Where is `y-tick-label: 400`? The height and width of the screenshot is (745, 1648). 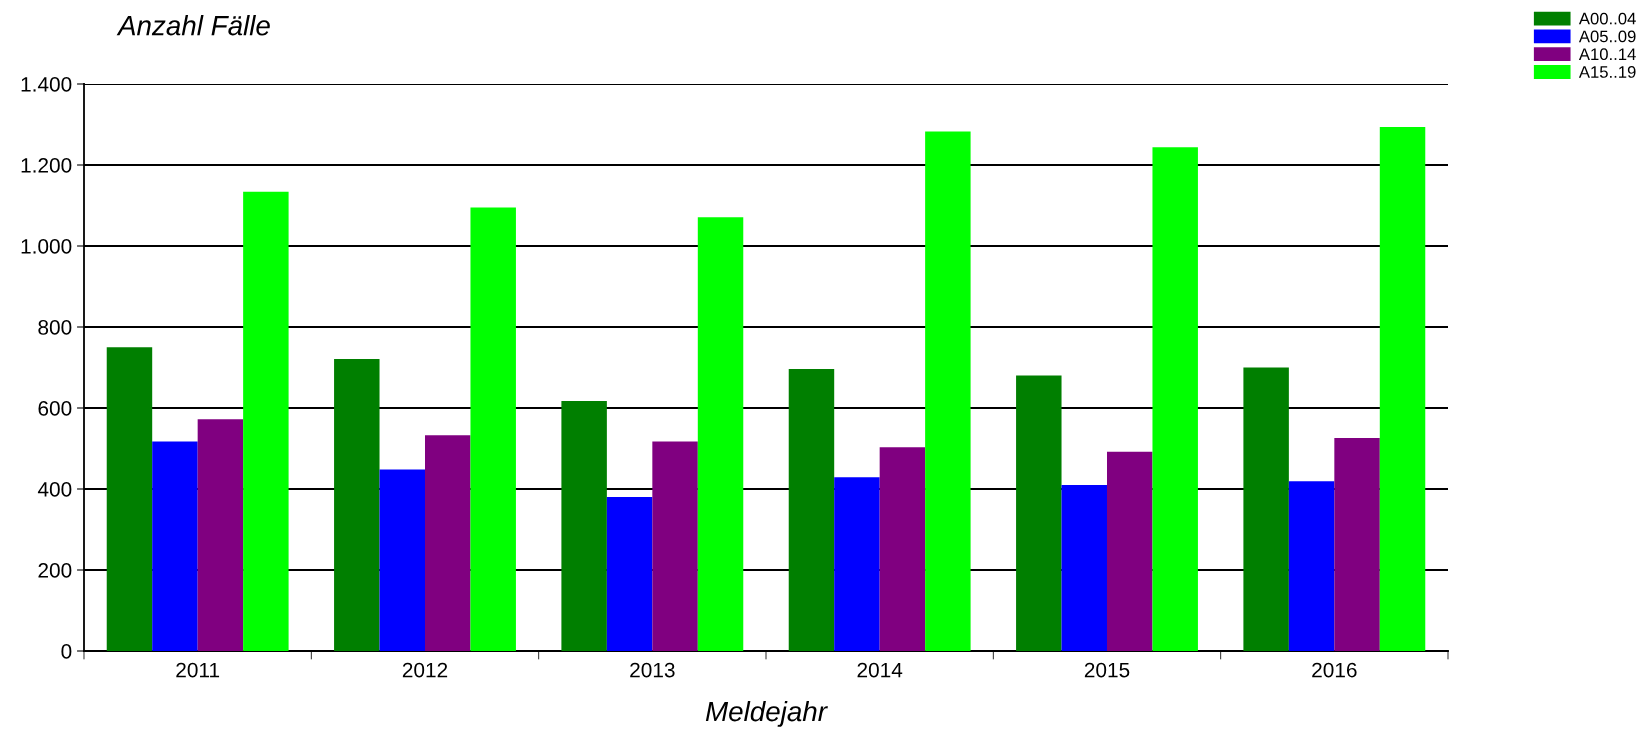
y-tick-label: 400 is located at coordinates (54, 489).